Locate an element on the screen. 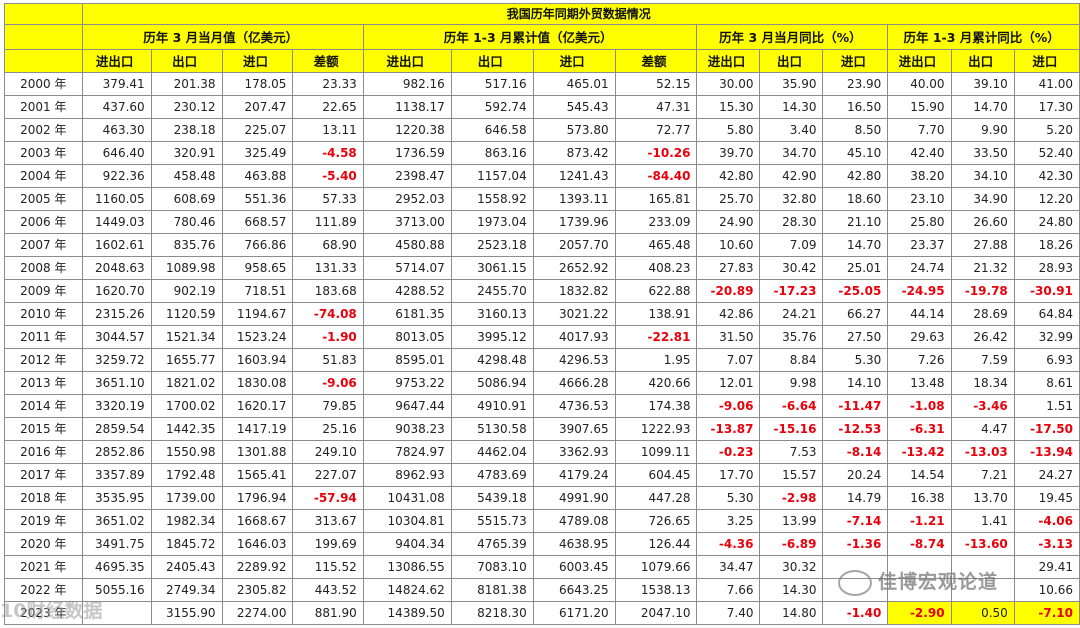 This screenshot has width=1080, height=628. table-cell: 7.40 is located at coordinates (728, 613).